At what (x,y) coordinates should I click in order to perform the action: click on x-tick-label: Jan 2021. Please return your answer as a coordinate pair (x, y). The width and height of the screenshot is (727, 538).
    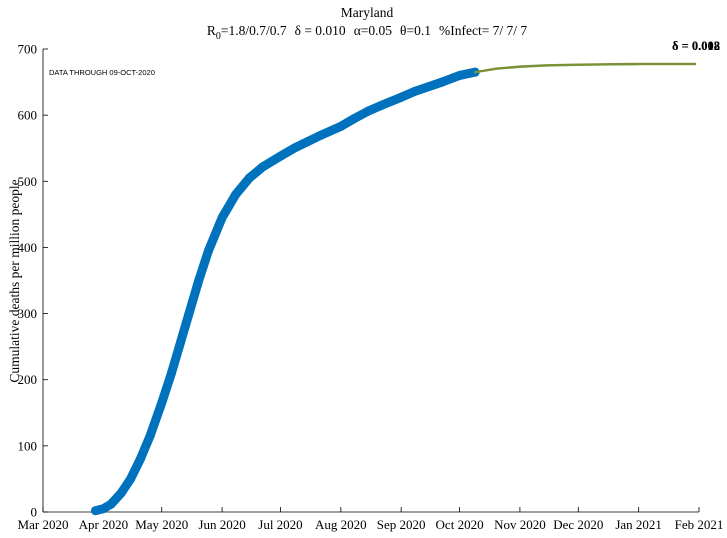
    Looking at the image, I should click on (638, 524).